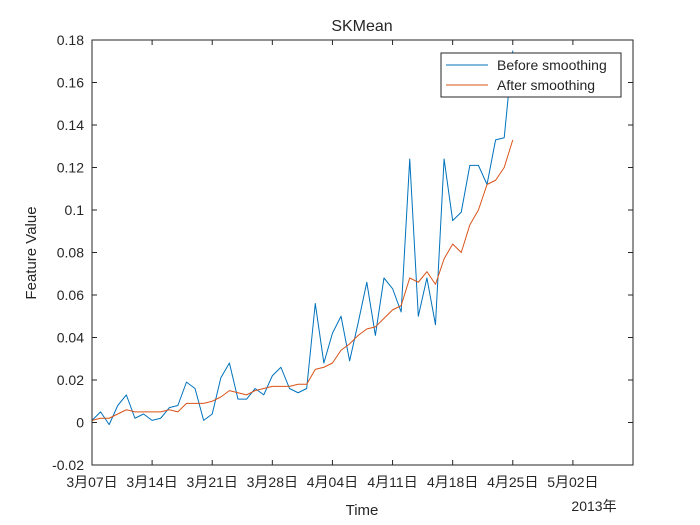 The image size is (700, 525). I want to click on y-tick-label: -0.02, so click(68, 465).